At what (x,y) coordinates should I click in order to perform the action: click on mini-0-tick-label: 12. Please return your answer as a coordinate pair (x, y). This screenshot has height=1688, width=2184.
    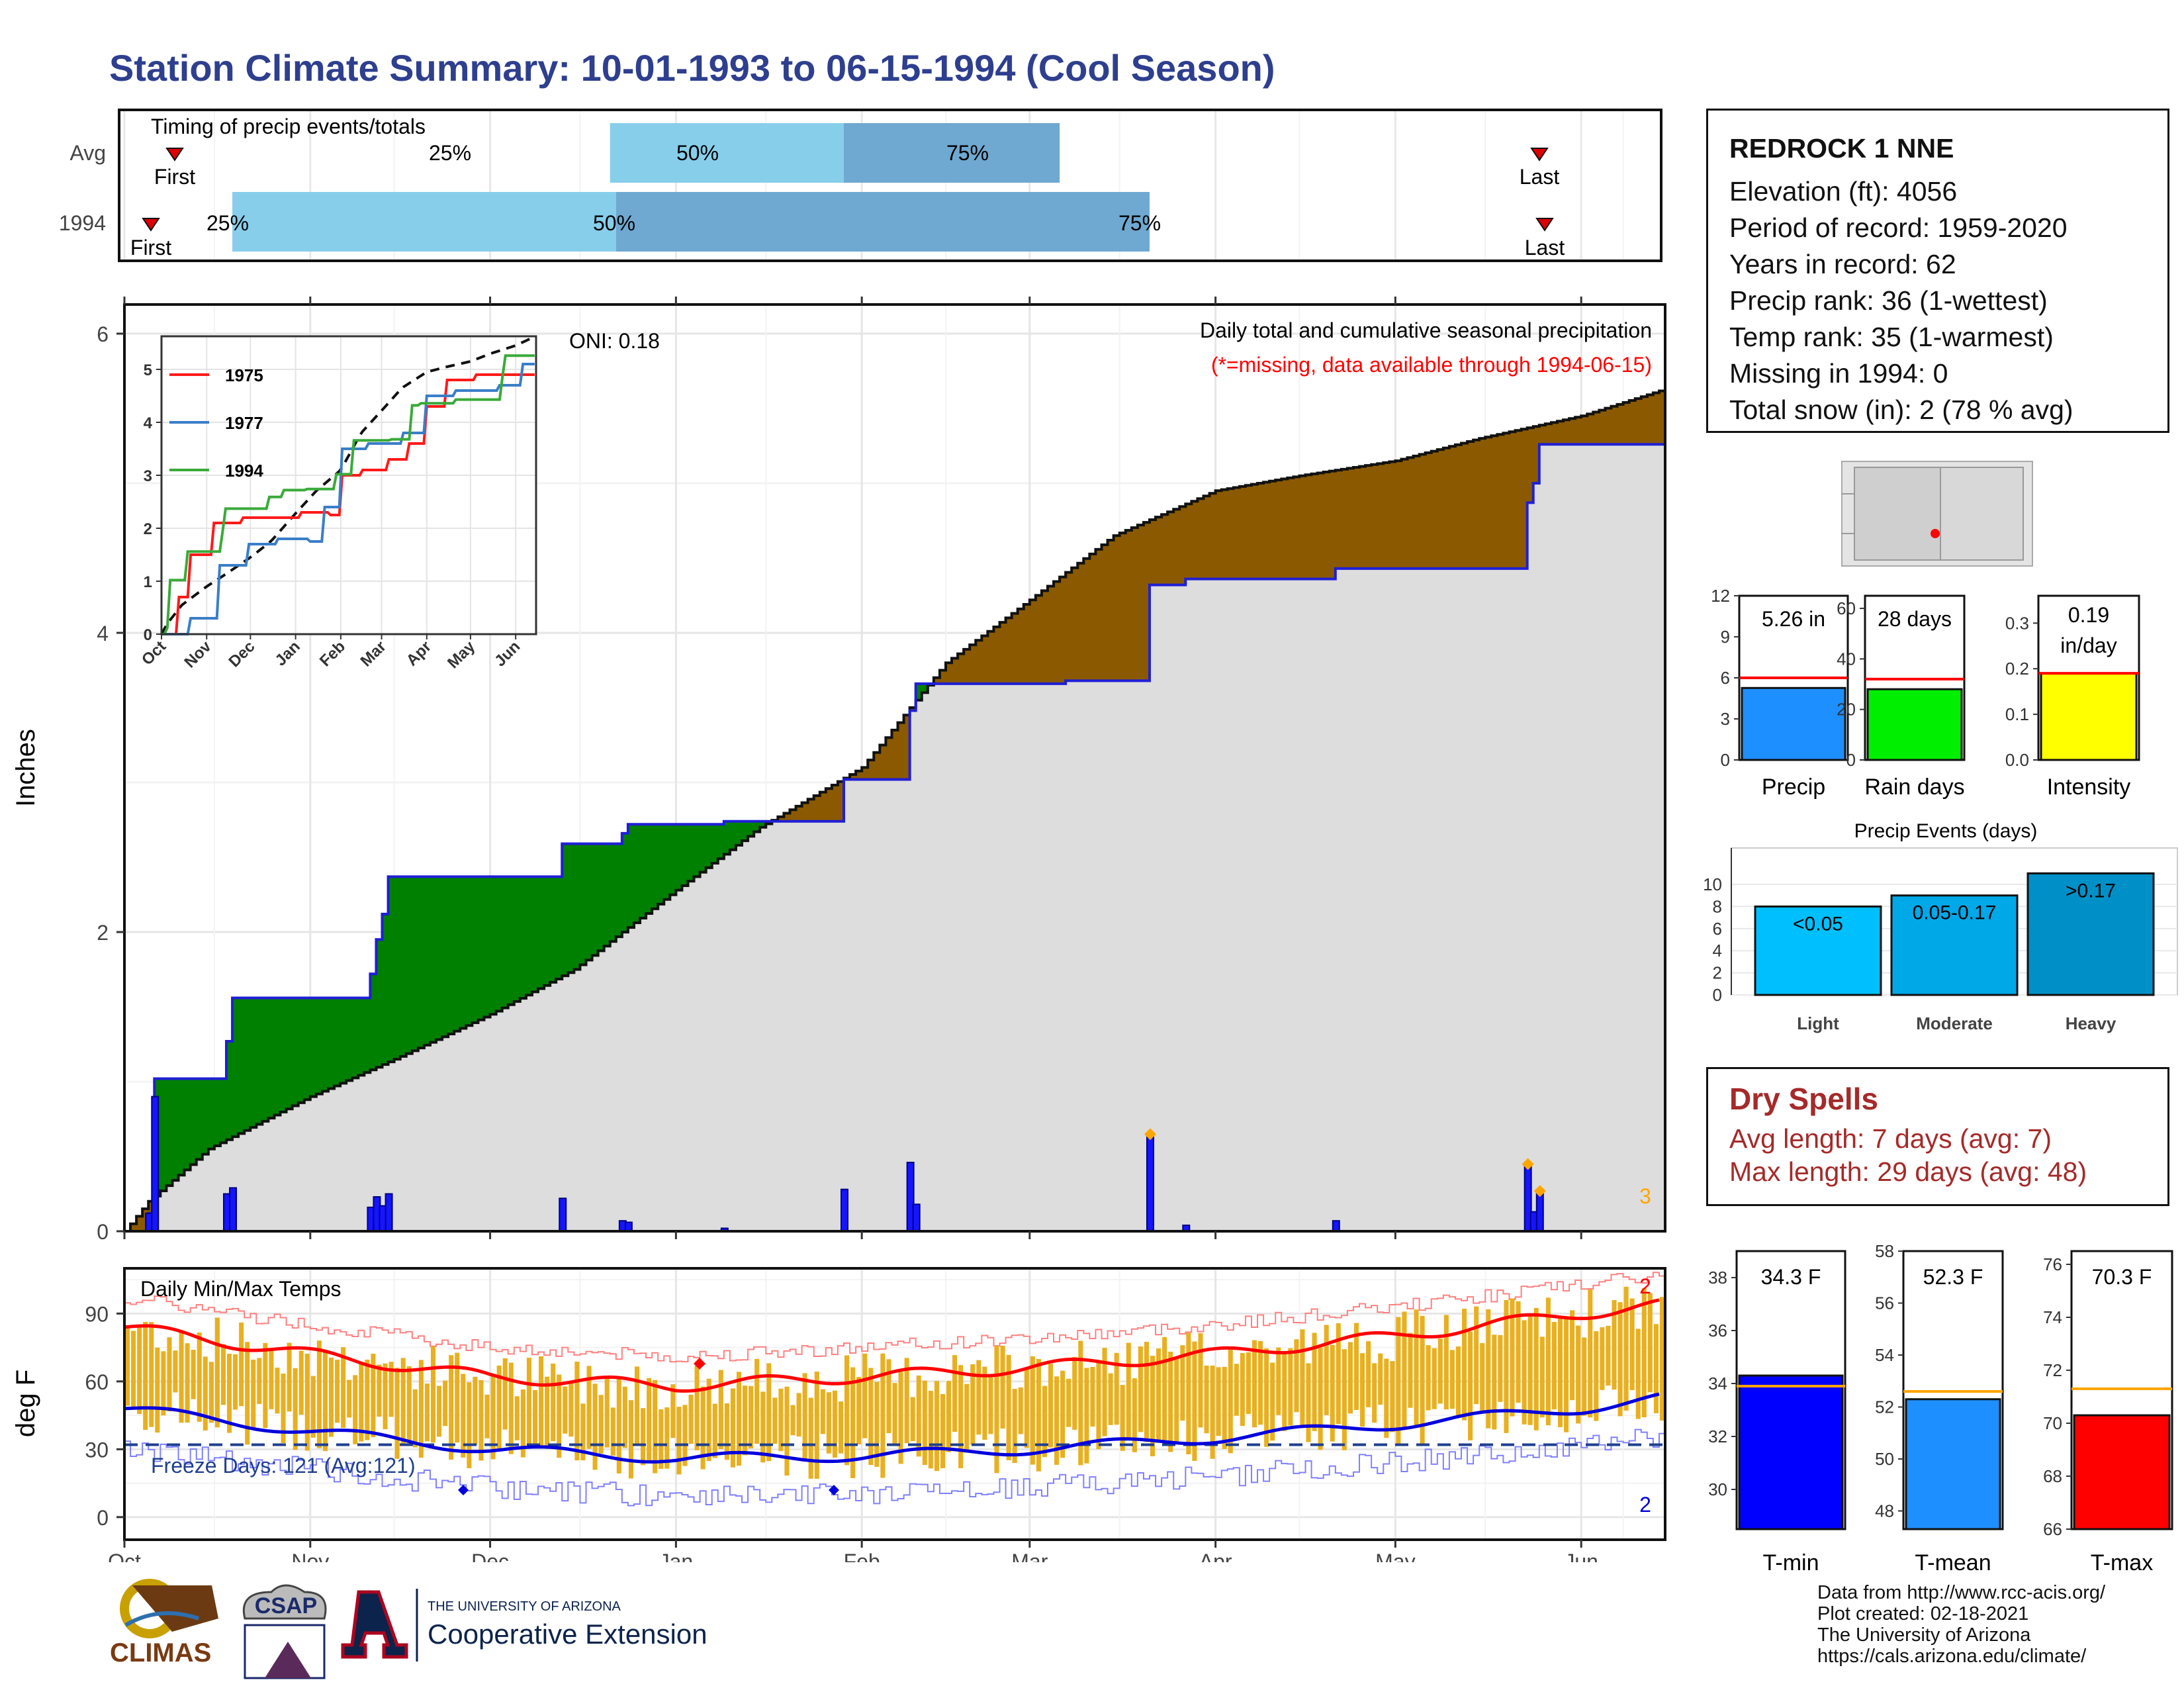
    Looking at the image, I should click on (1720, 596).